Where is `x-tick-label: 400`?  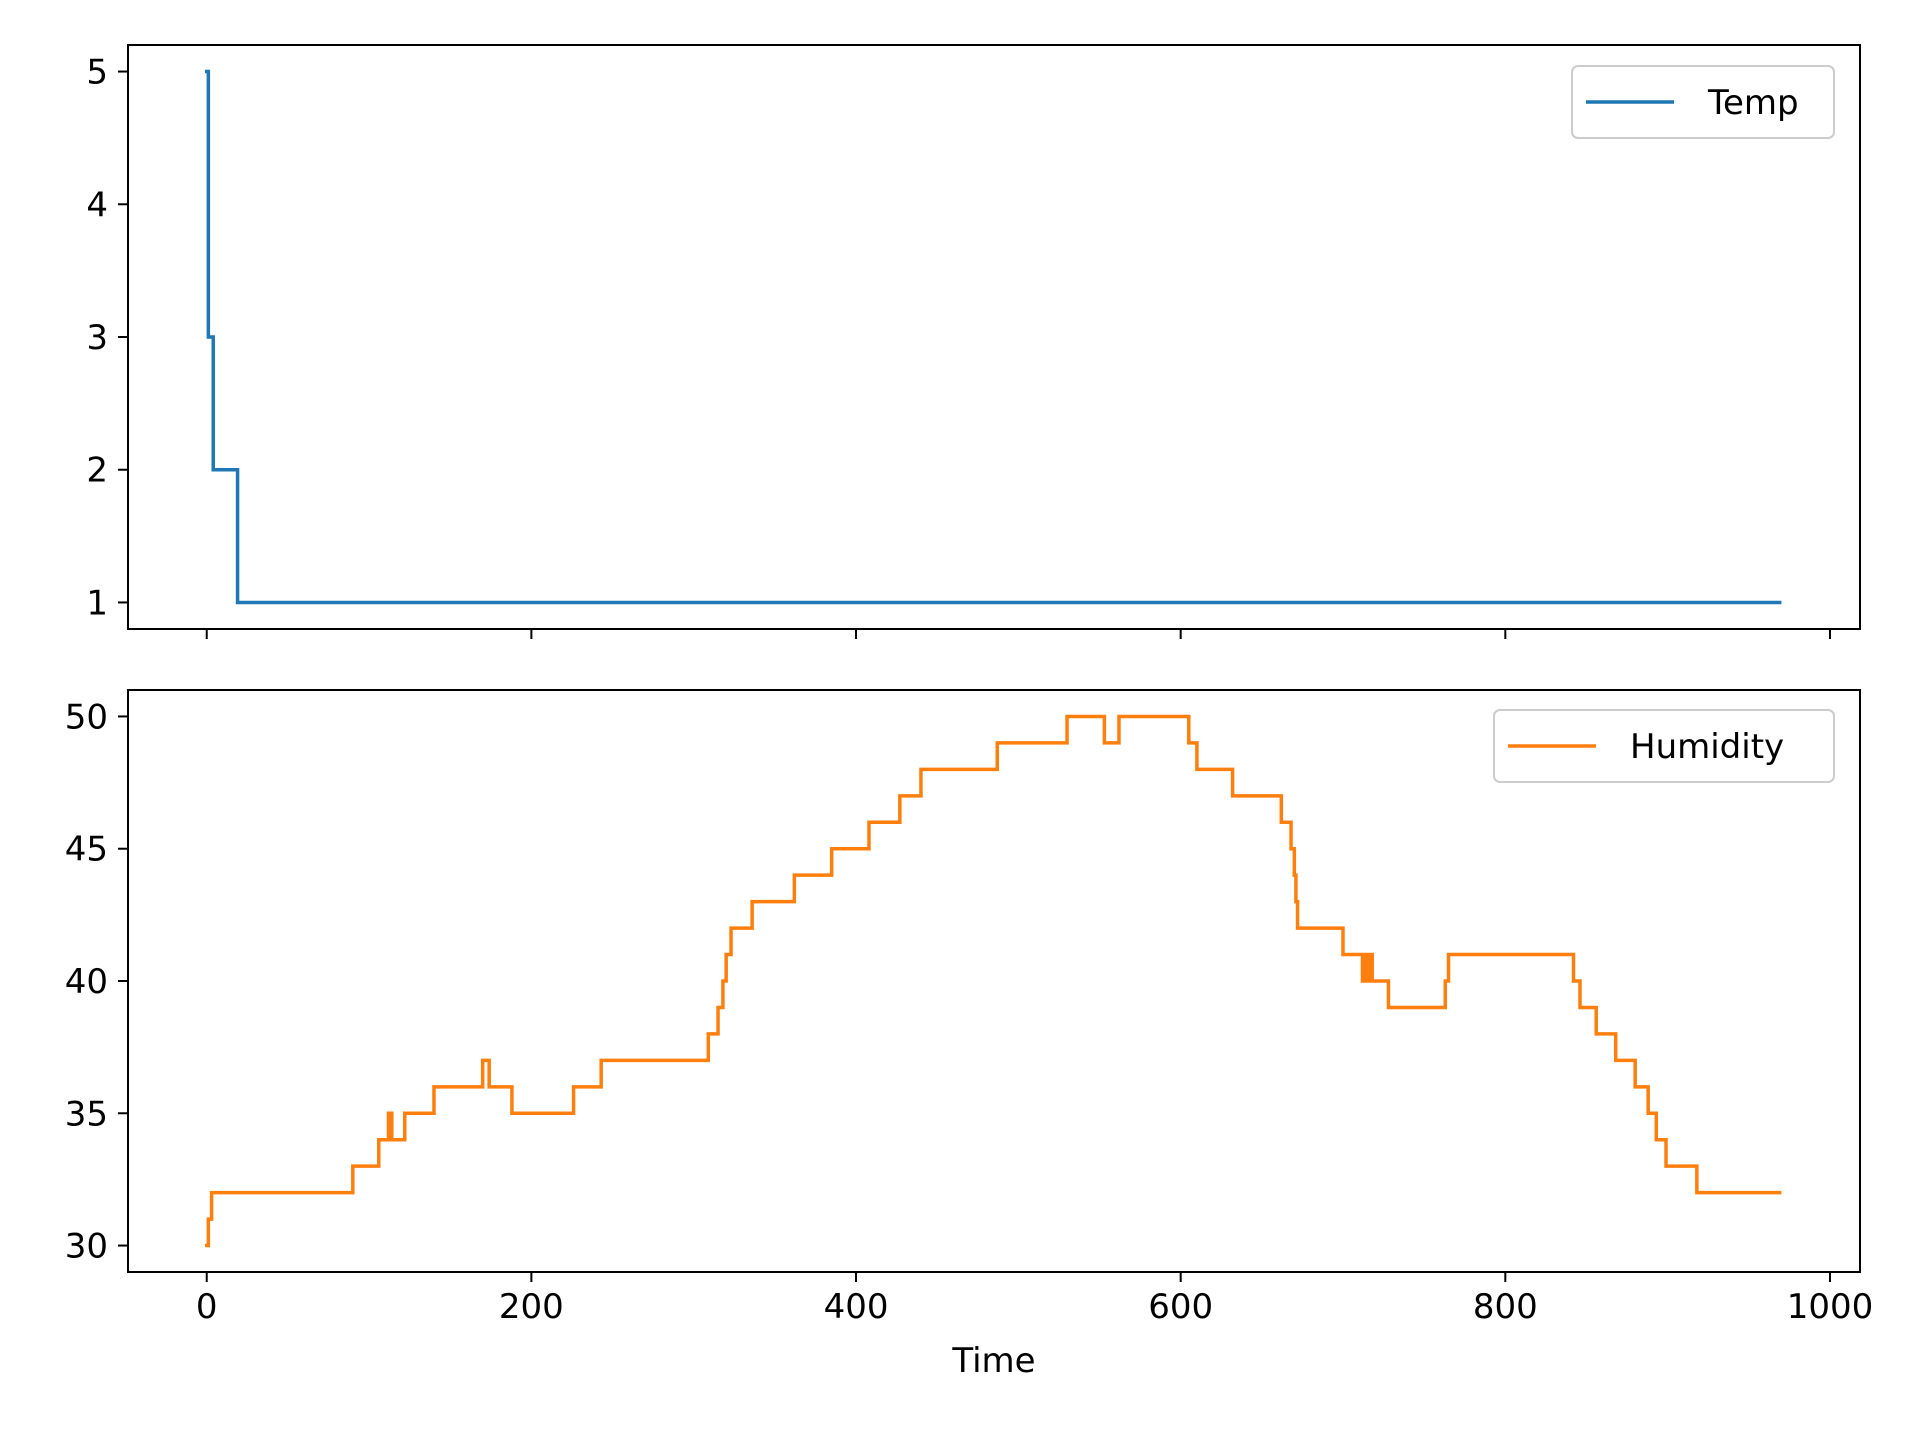
x-tick-label: 400 is located at coordinates (856, 1307).